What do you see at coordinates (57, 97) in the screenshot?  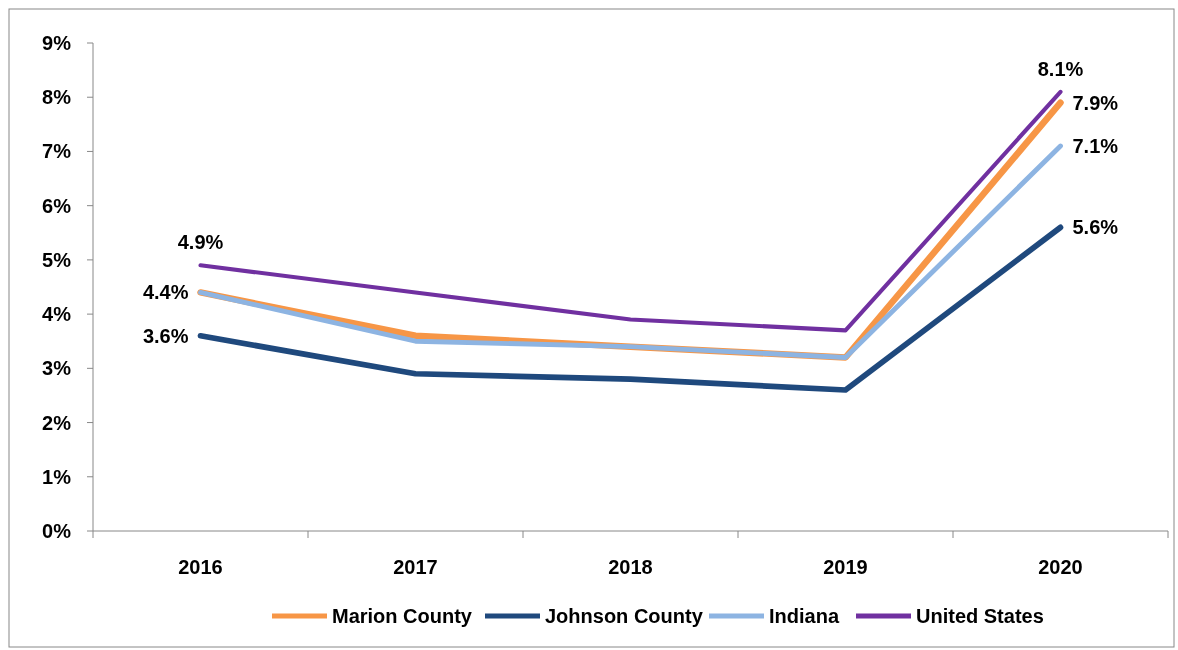 I see `y-tick-label: 8%` at bounding box center [57, 97].